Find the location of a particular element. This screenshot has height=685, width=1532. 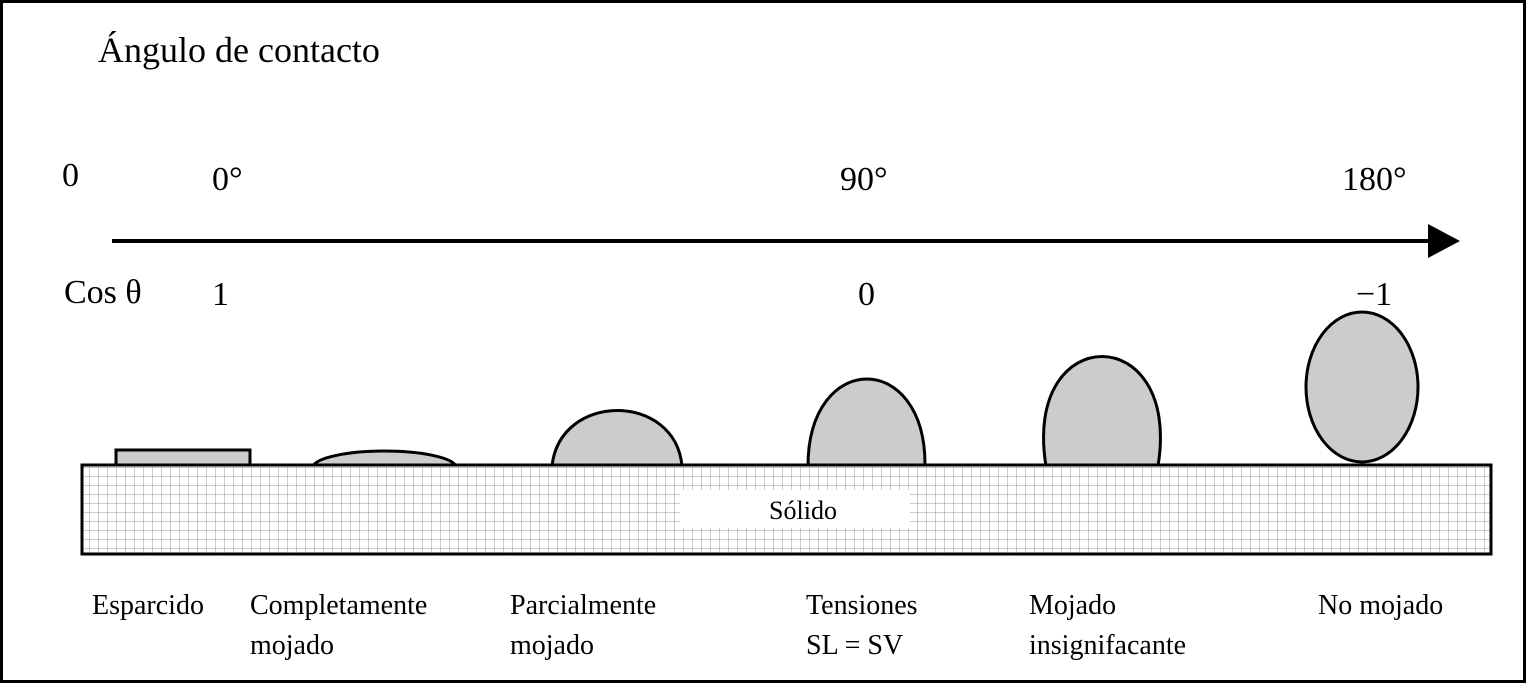

cos-tick: −1 is located at coordinates (1374, 294).